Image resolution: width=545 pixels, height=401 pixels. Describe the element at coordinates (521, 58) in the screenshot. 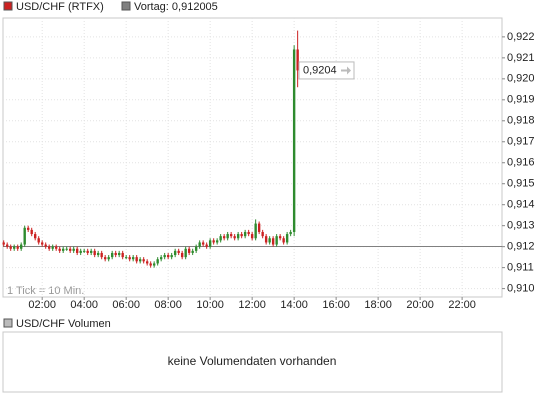

I see `y-tick-label: 0,921` at that location.